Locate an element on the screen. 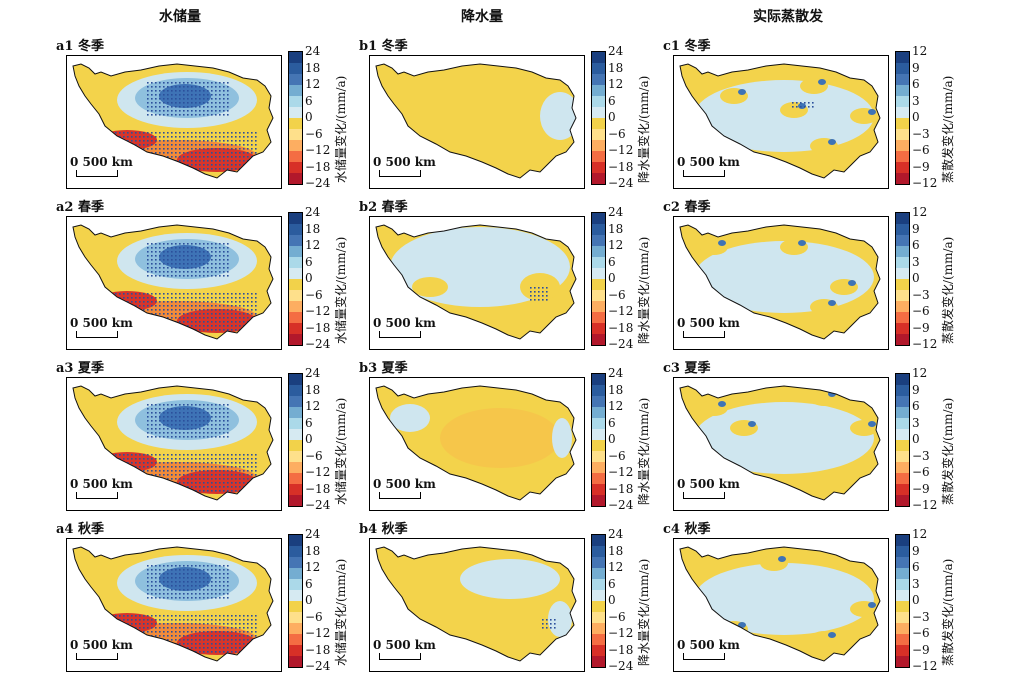  column-title-precipitation: 降水量 is located at coordinates (482, 17).